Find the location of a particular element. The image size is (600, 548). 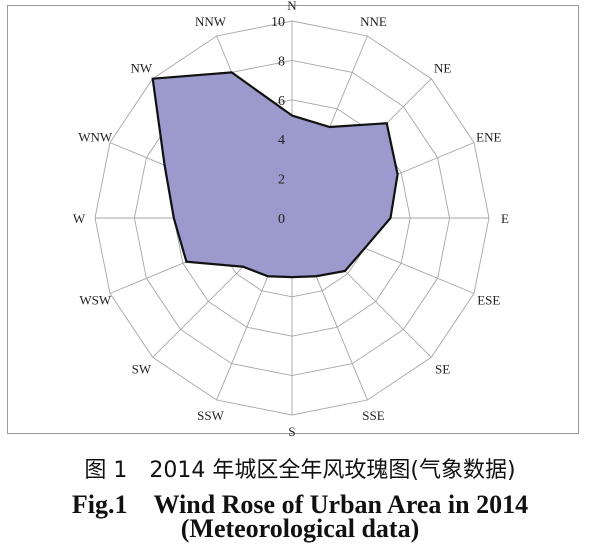

direction-label-nne: NNE is located at coordinates (373, 21).